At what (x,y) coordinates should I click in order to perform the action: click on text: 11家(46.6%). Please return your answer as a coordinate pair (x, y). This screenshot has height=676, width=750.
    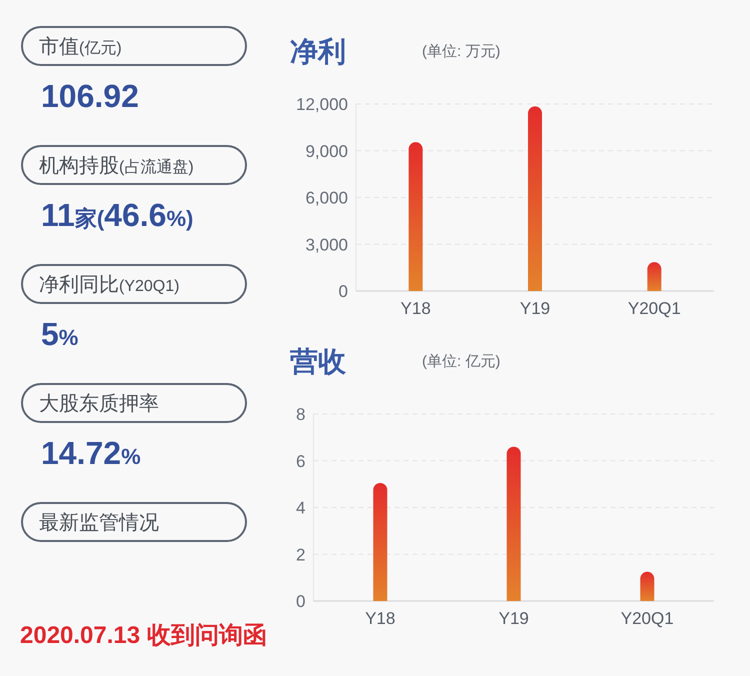
    Looking at the image, I should click on (117, 215).